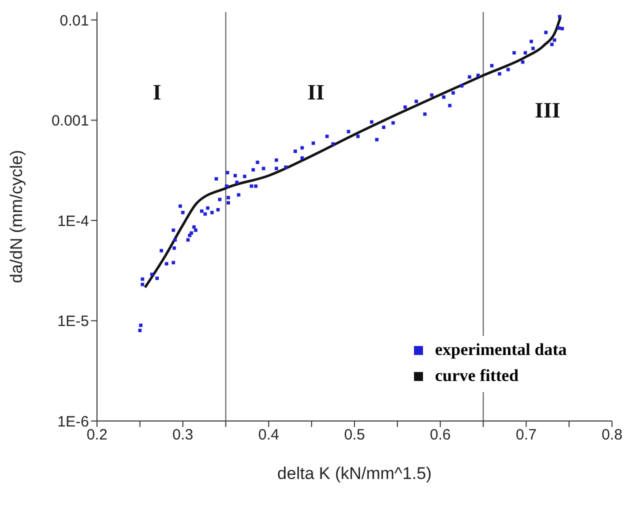 The image size is (638, 505). Describe the element at coordinates (73, 321) in the screenshot. I see `y-tick-label: 1E-5` at that location.